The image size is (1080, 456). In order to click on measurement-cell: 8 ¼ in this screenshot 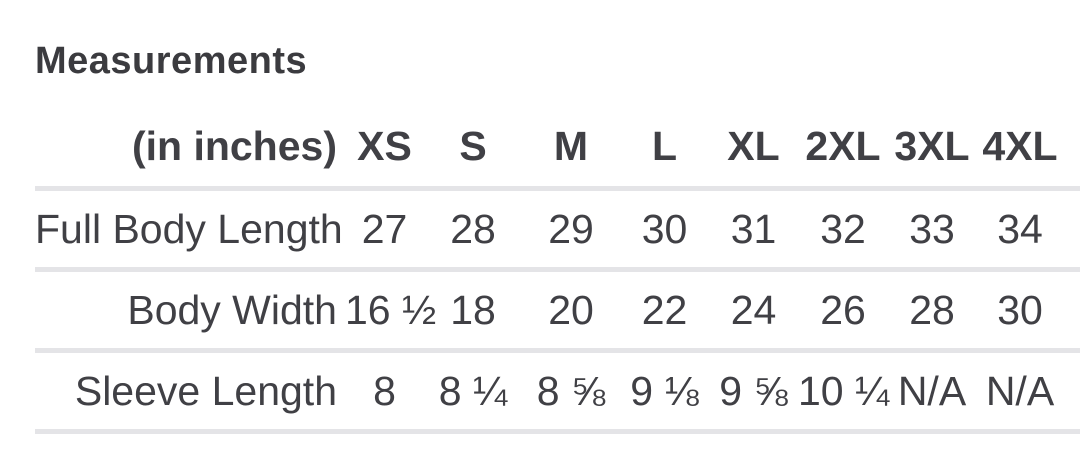, I will do `click(473, 390)`.